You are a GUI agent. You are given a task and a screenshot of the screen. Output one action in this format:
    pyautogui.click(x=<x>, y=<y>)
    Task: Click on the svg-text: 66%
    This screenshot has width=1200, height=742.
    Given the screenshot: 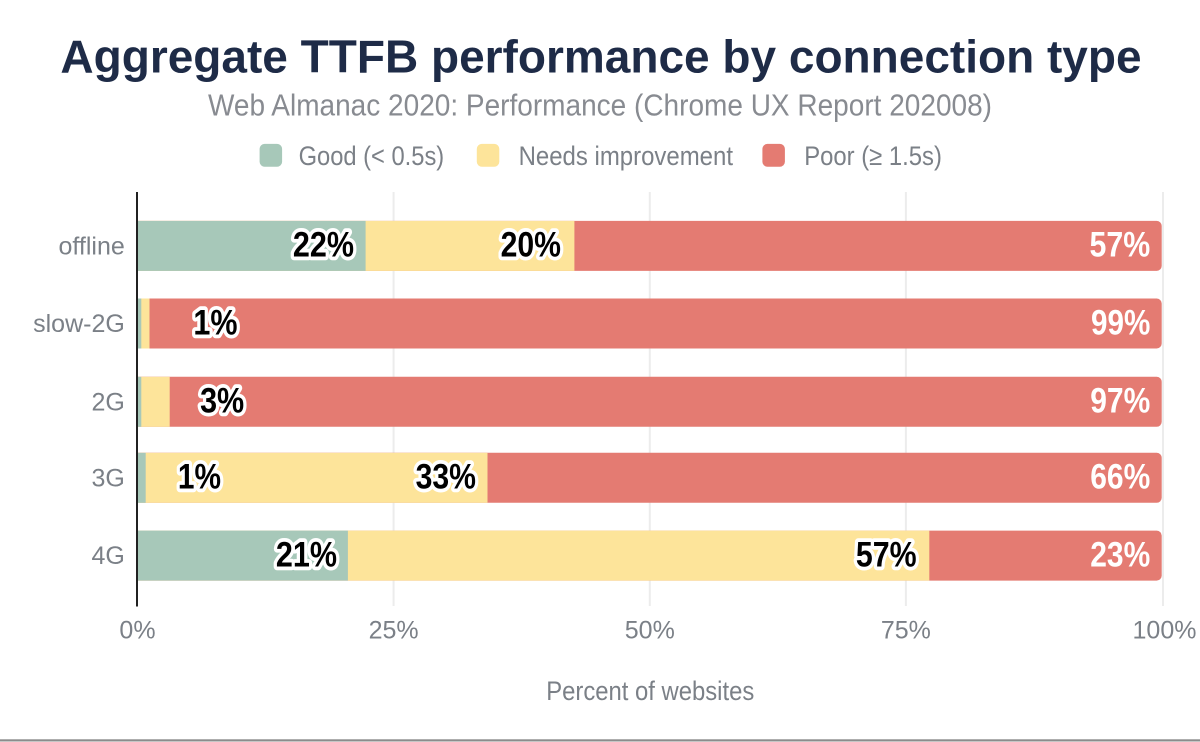 What is the action you would take?
    pyautogui.click(x=1120, y=476)
    